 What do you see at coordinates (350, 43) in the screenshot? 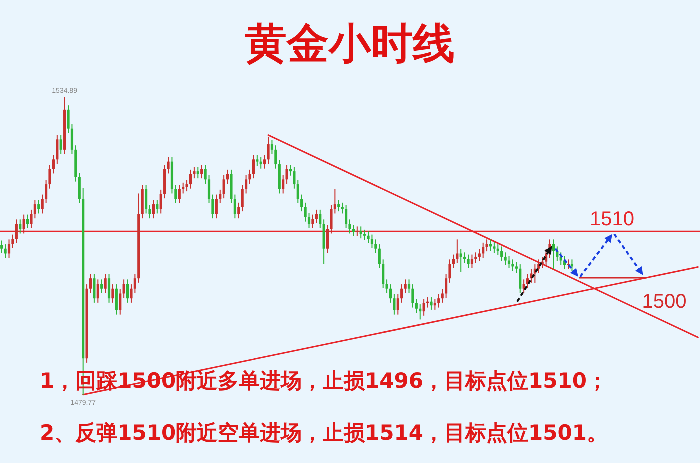
I see `chart-title: 黄金小时线` at bounding box center [350, 43].